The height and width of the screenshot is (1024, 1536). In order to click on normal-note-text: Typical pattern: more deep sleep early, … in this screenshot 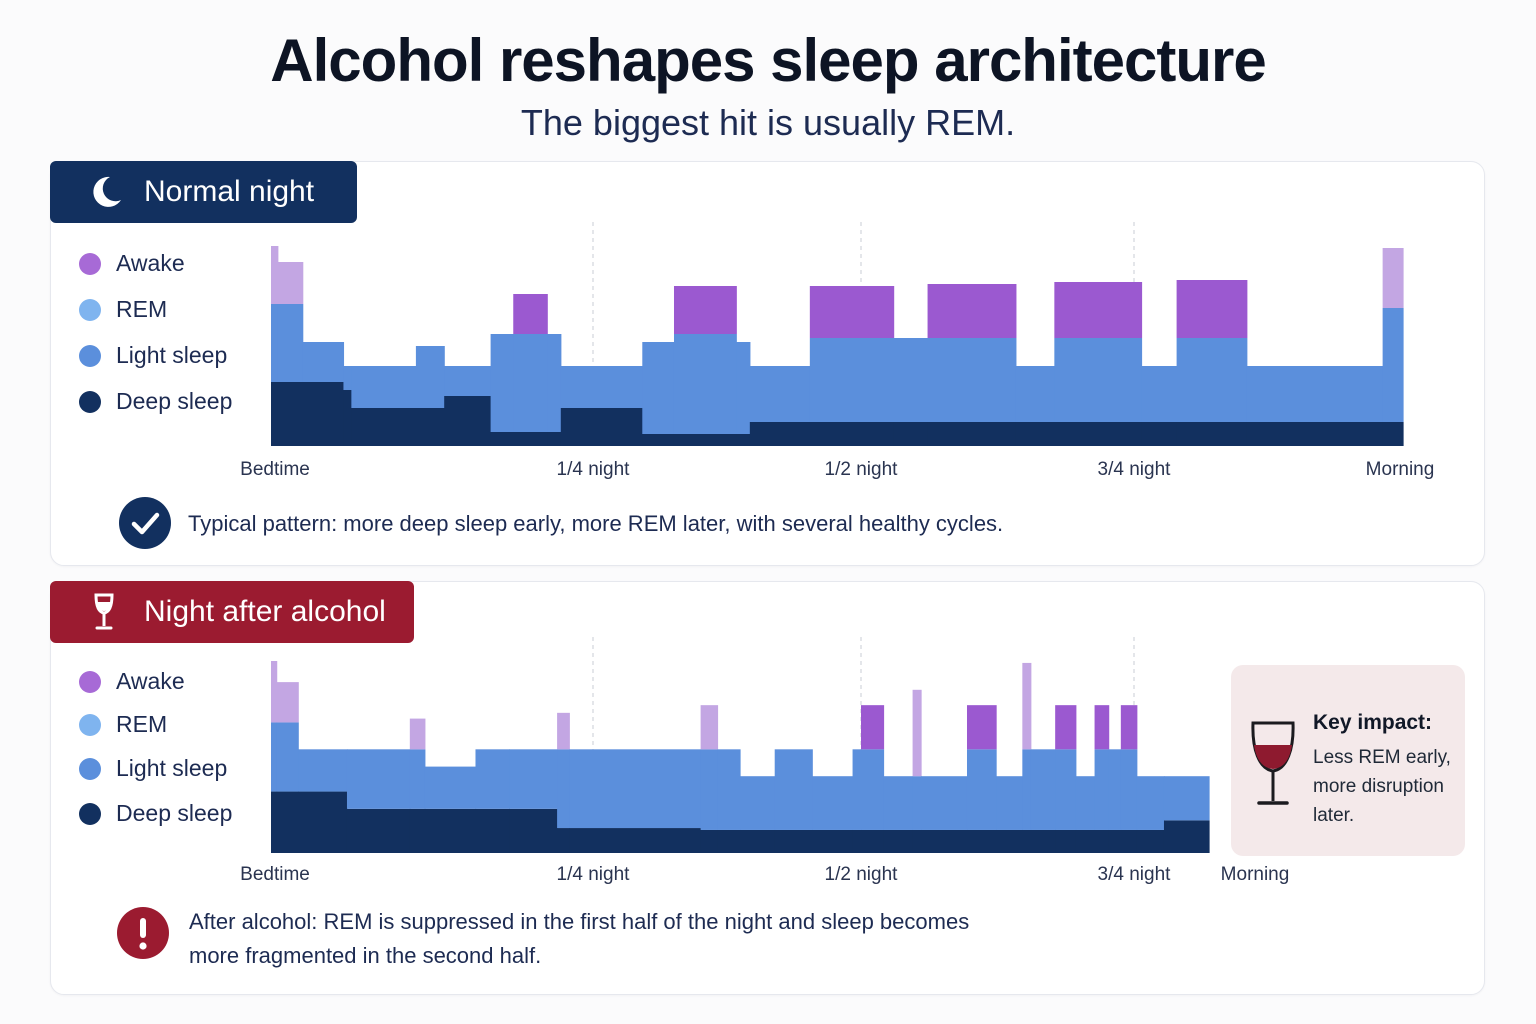, I will do `click(596, 523)`.